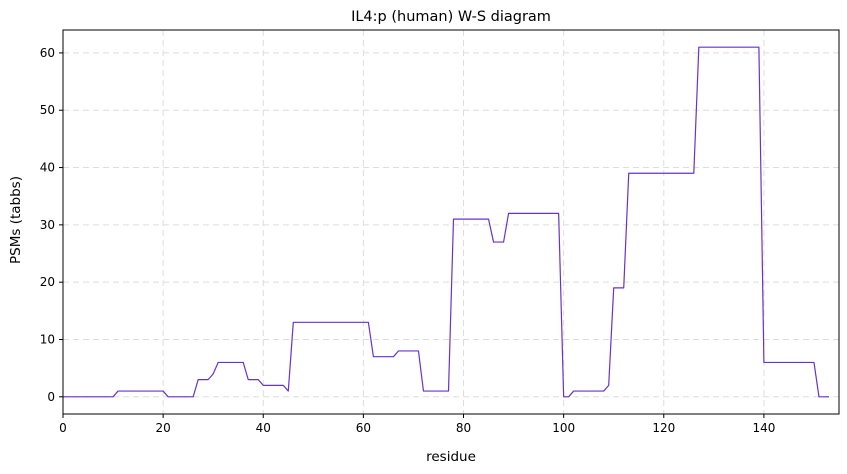 This screenshot has height=474, width=847. I want to click on y-axis-ticks: 0 10 20 30 40 50 60, so click(51, 225).